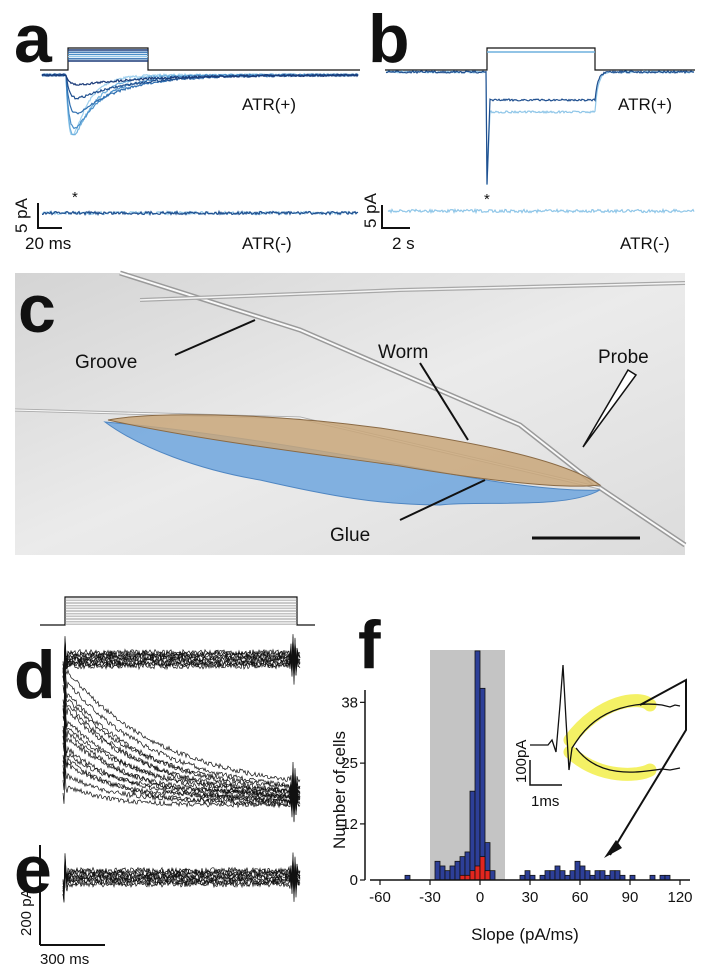 The image size is (714, 972). I want to click on annotation: Probe, so click(623, 357).